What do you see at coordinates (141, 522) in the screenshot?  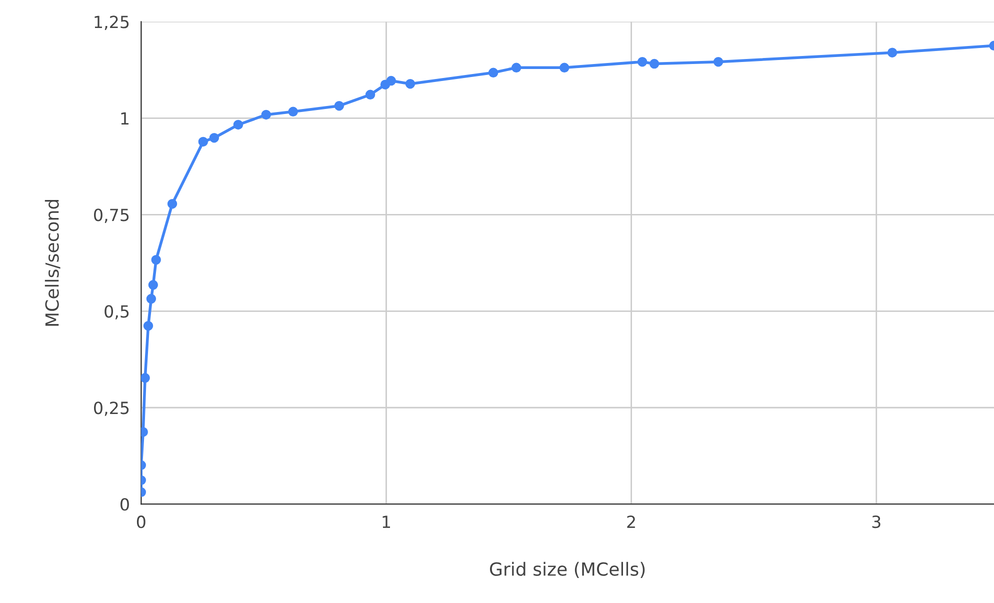 I see `x-tick-label: 0` at bounding box center [141, 522].